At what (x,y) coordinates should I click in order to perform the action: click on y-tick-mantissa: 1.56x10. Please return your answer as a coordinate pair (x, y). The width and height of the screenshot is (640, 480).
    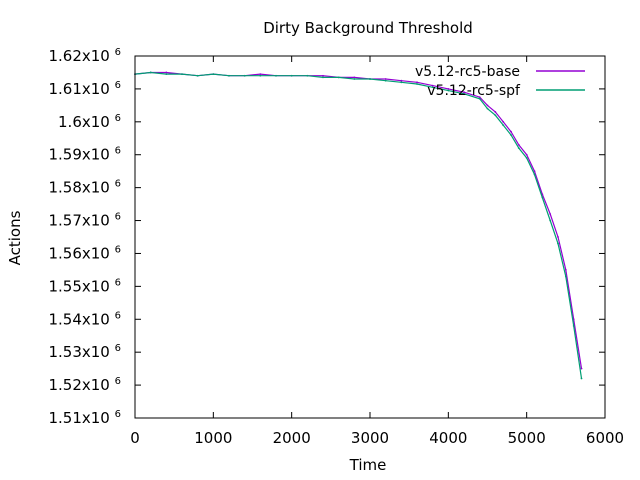
    Looking at the image, I should click on (78, 253).